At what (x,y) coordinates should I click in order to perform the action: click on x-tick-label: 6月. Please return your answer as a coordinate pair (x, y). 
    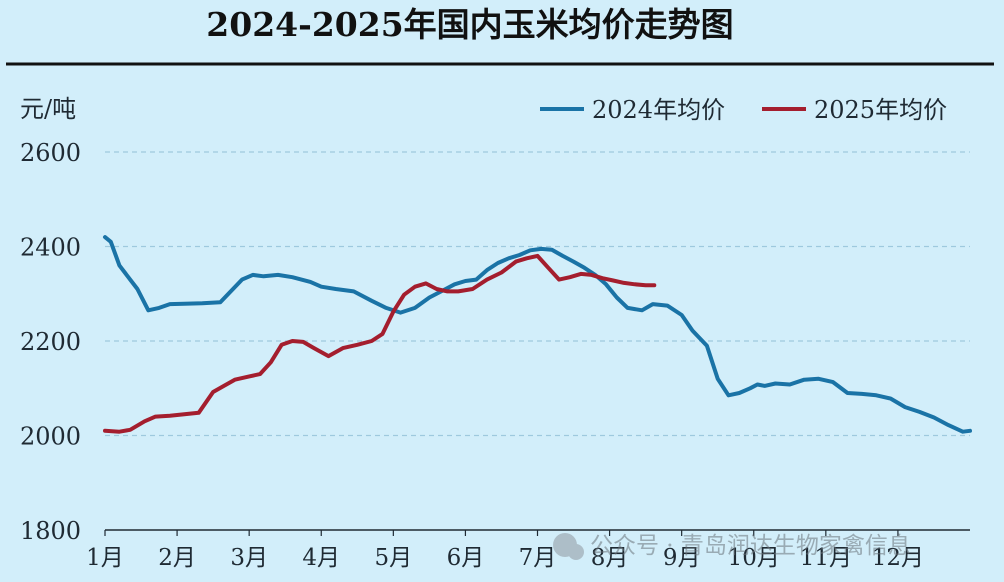
    Looking at the image, I should click on (466, 558).